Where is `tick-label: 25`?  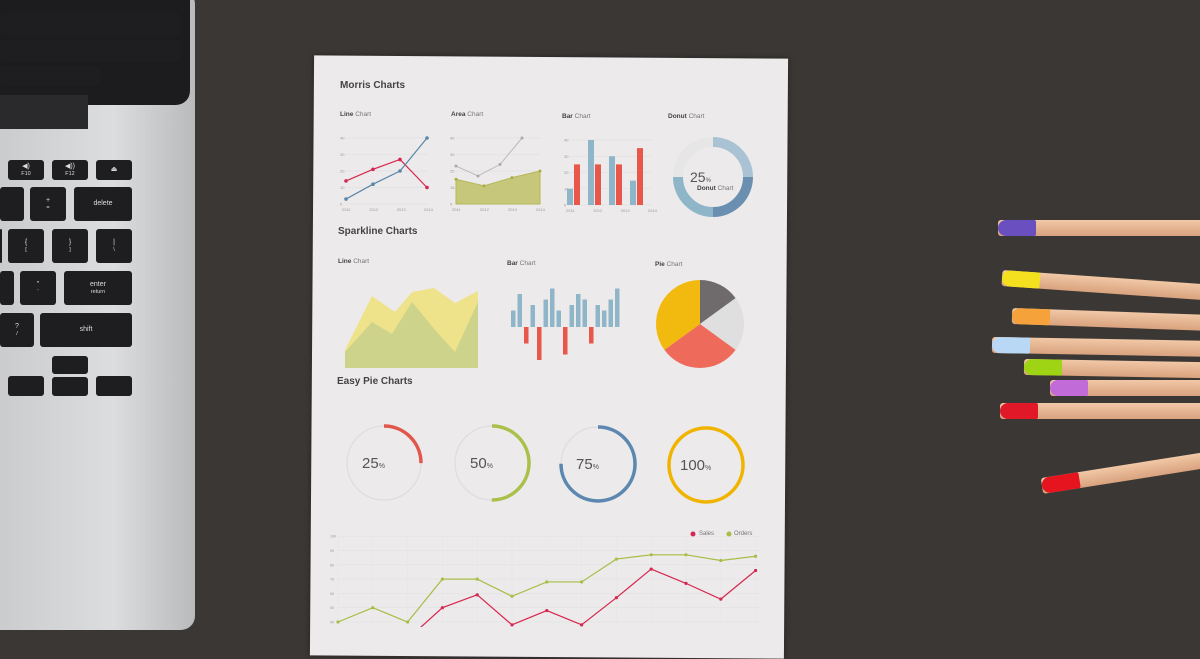 tick-label: 25 is located at coordinates (452, 171).